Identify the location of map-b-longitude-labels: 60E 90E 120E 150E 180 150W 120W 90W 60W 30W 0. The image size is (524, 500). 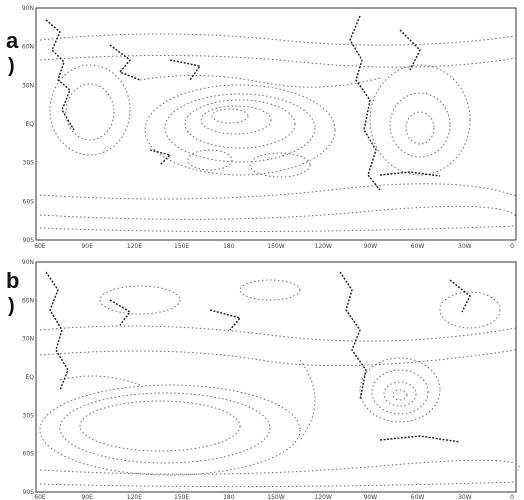
(274, 497).